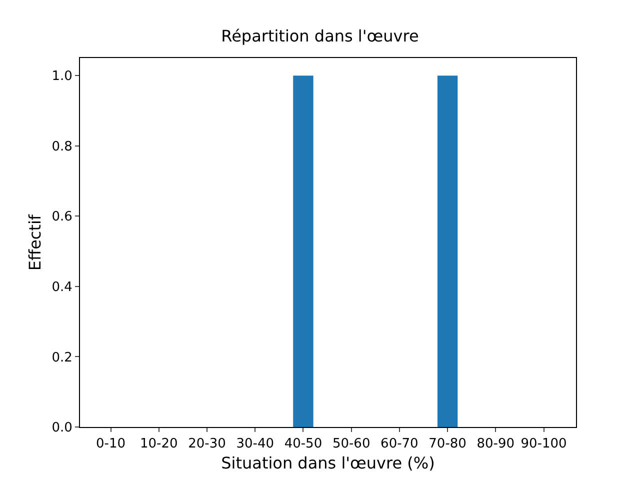 The width and height of the screenshot is (640, 480). Describe the element at coordinates (447, 444) in the screenshot. I see `x-tick-label: 70-80` at that location.